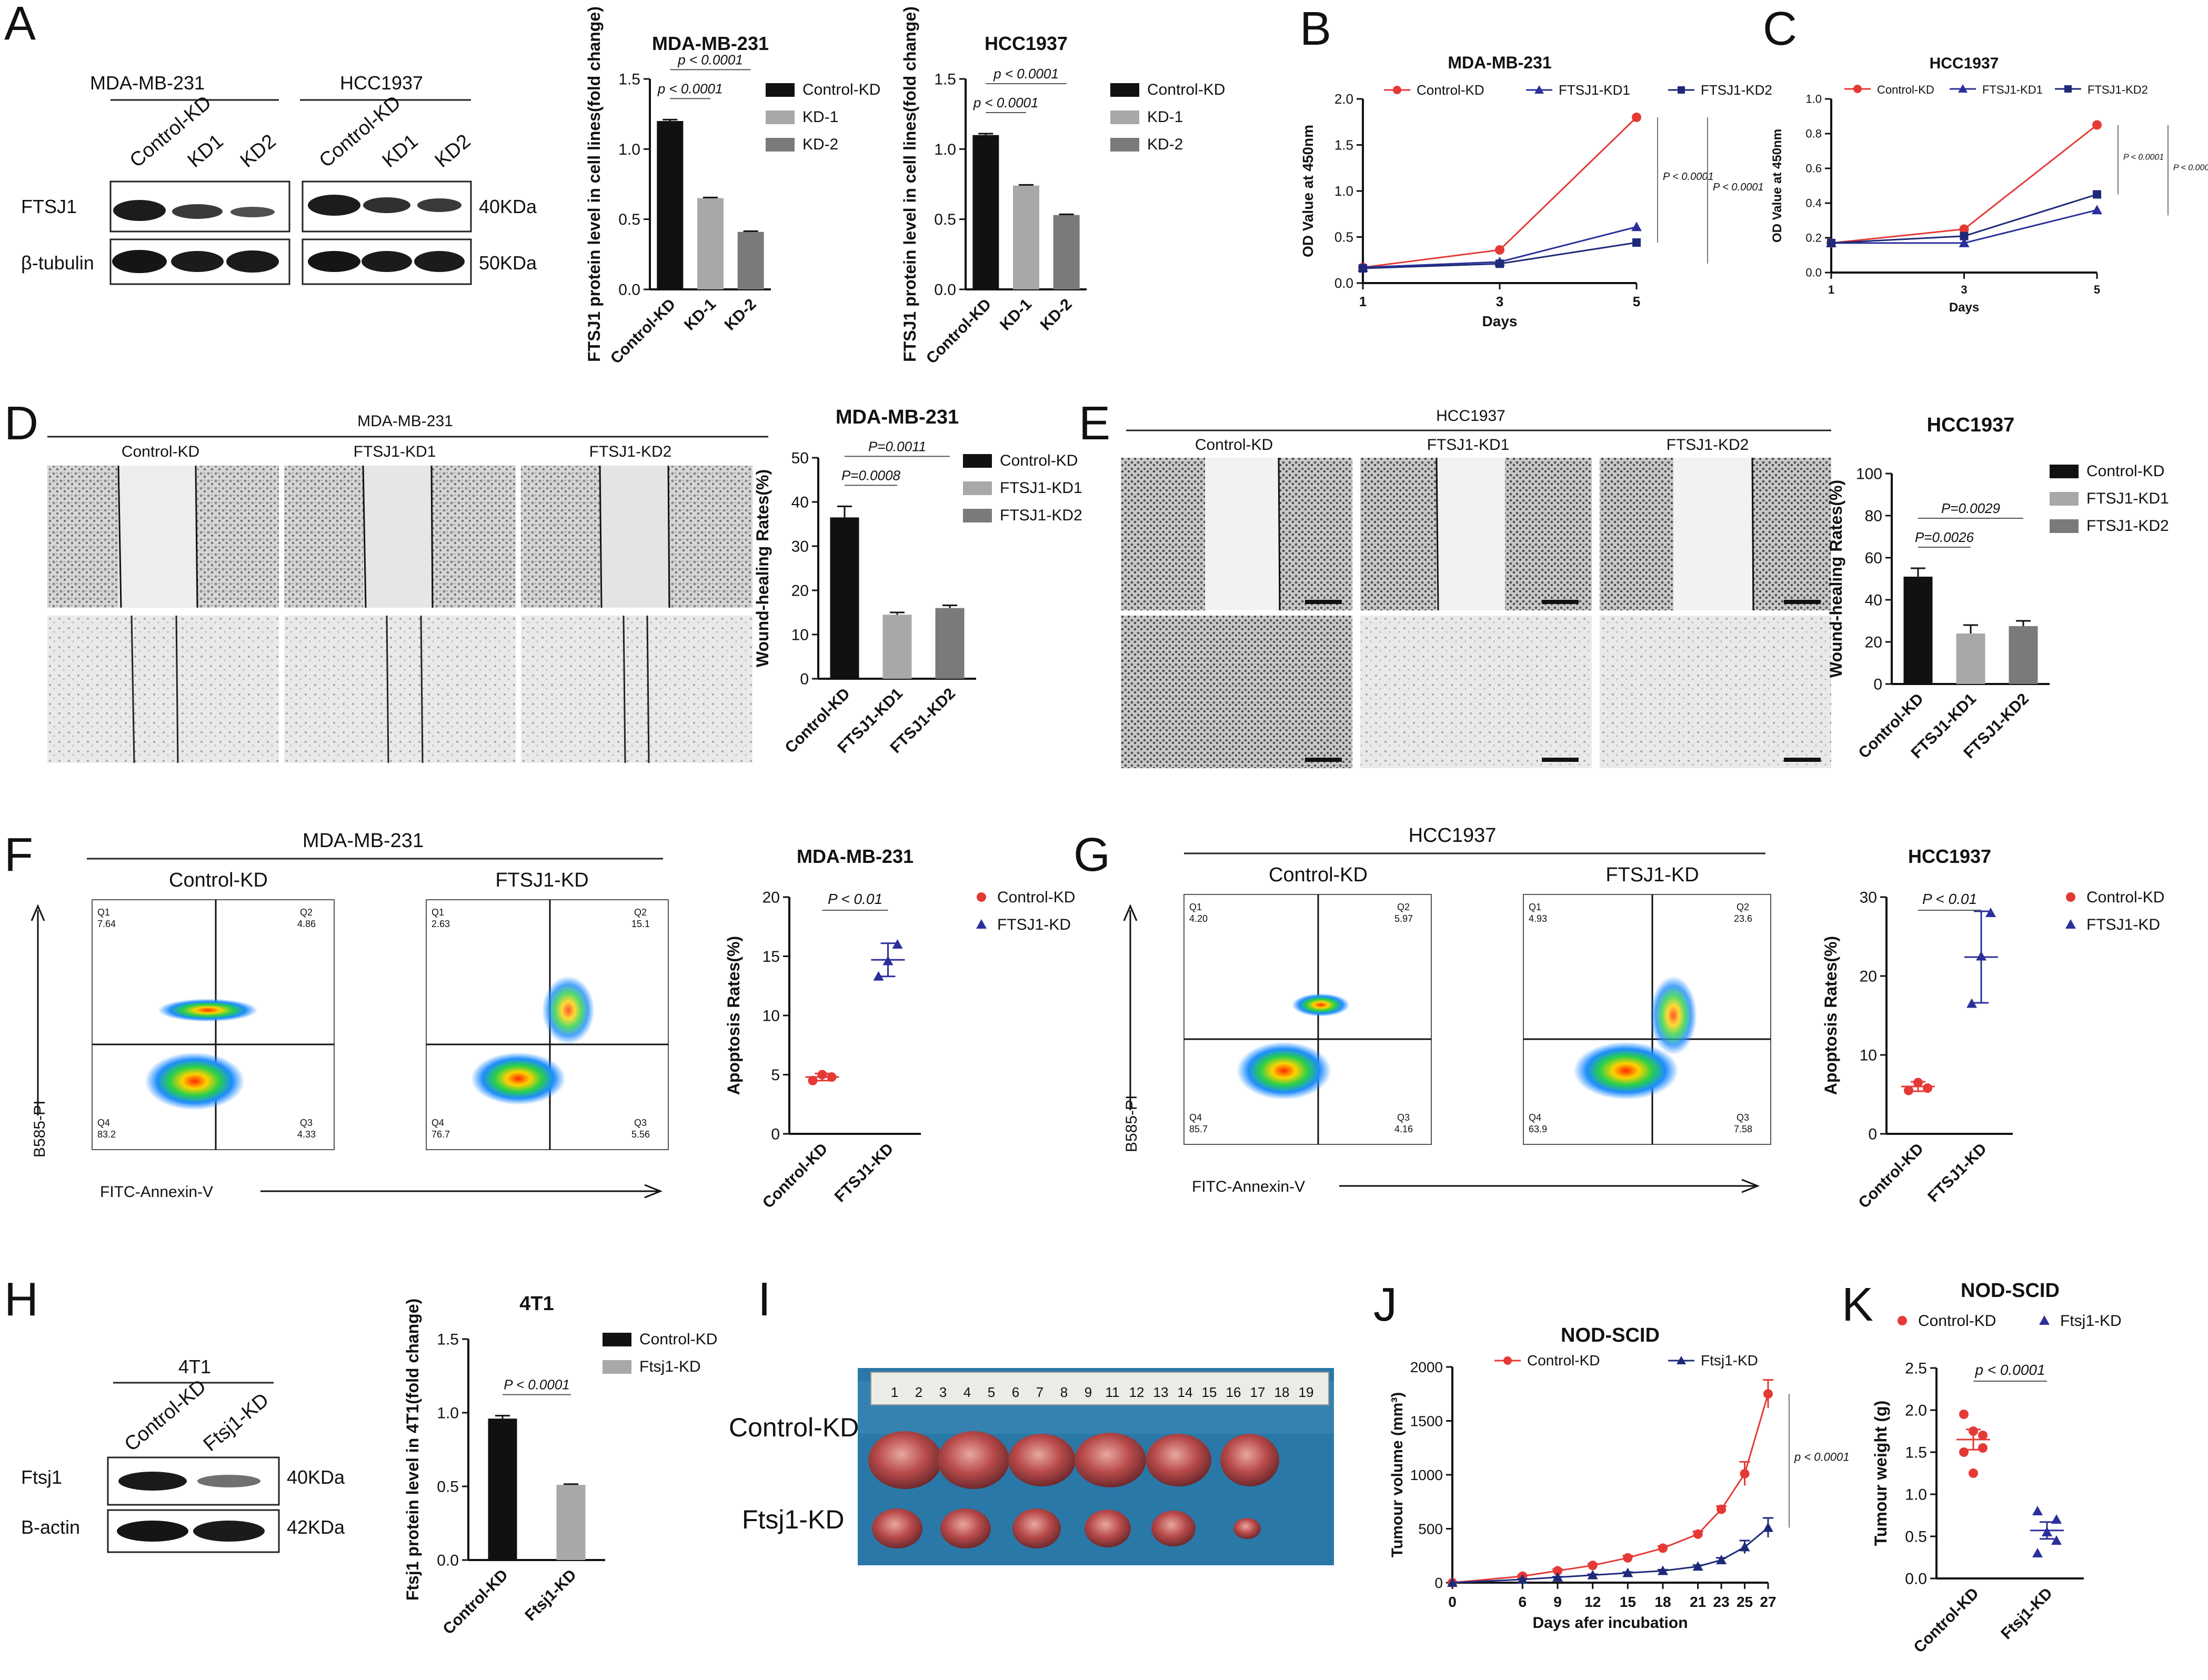  I want to click on legend-label: Ftsj1-KD, so click(670, 1366).